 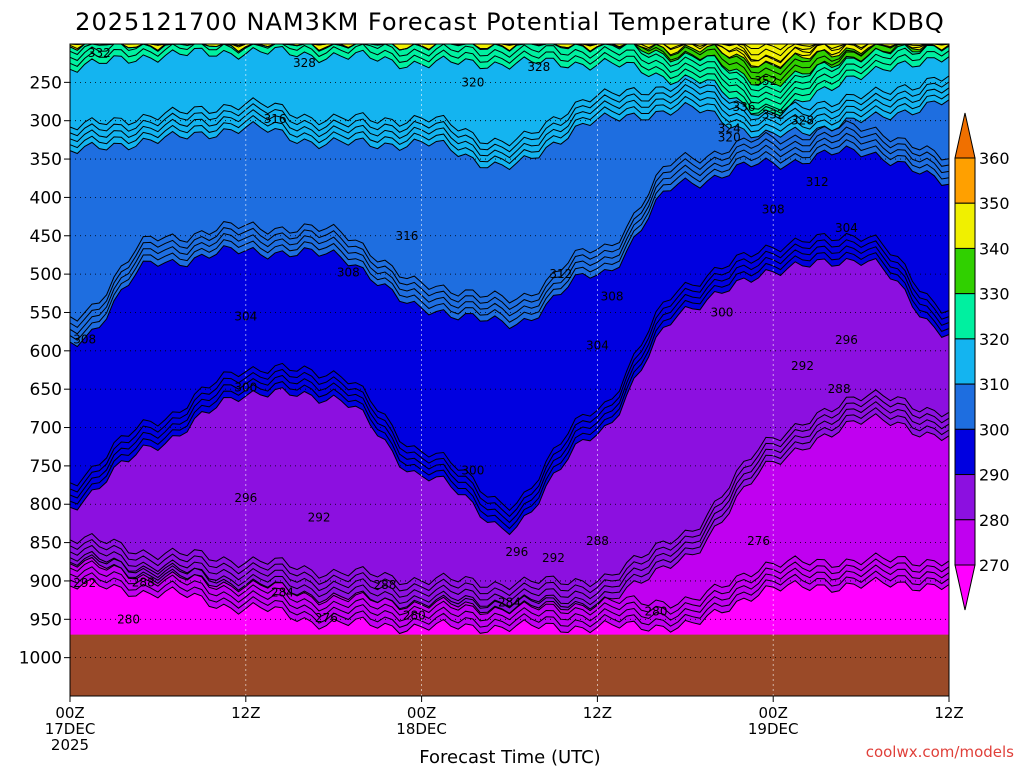 I want to click on colorbar: 360 350 340 330 320 310 300 290 280 270, so click(x=982, y=361).